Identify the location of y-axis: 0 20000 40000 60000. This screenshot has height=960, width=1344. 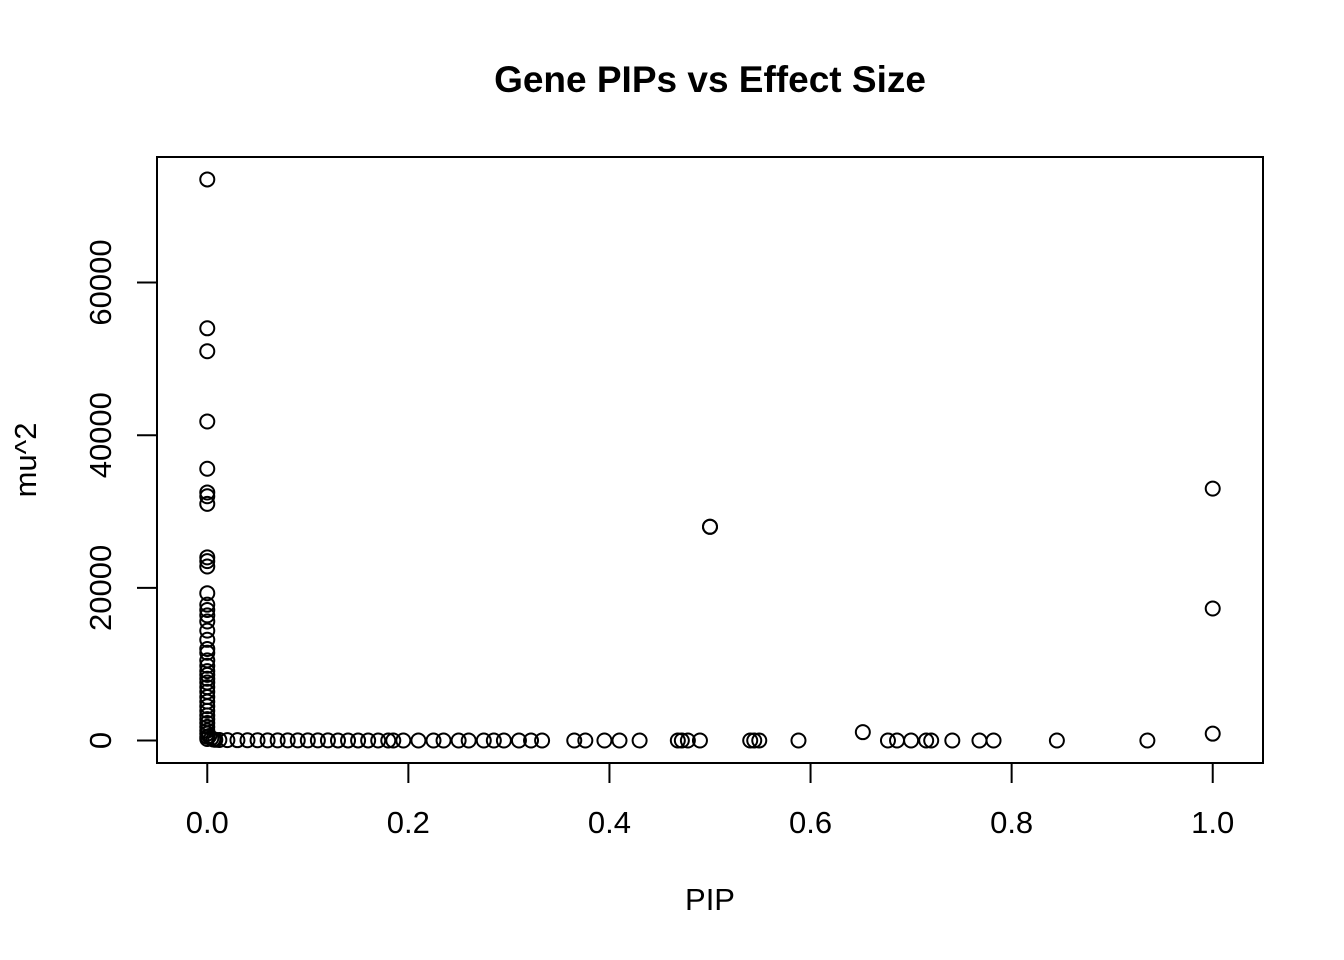
(120, 494).